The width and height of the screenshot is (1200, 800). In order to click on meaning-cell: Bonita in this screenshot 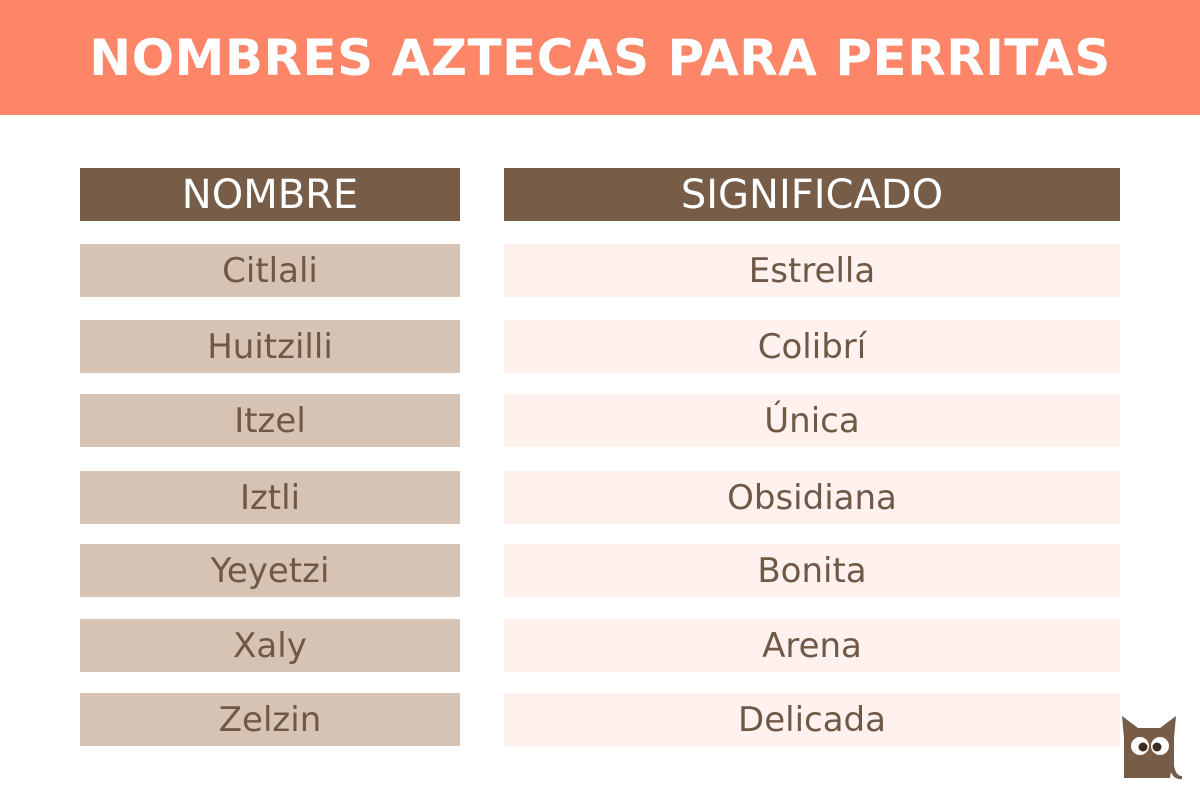, I will do `click(812, 570)`.